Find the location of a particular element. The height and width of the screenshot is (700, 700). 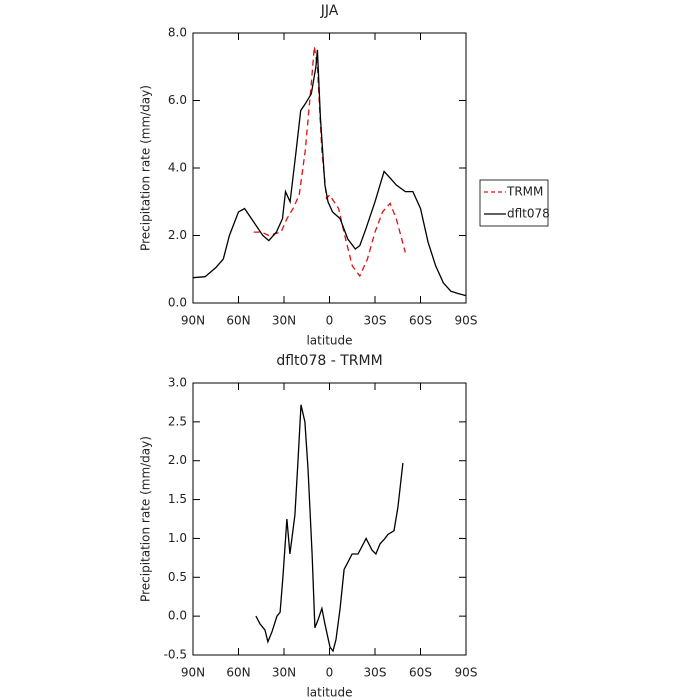

y-tick-label: 3.0 is located at coordinates (177, 383).